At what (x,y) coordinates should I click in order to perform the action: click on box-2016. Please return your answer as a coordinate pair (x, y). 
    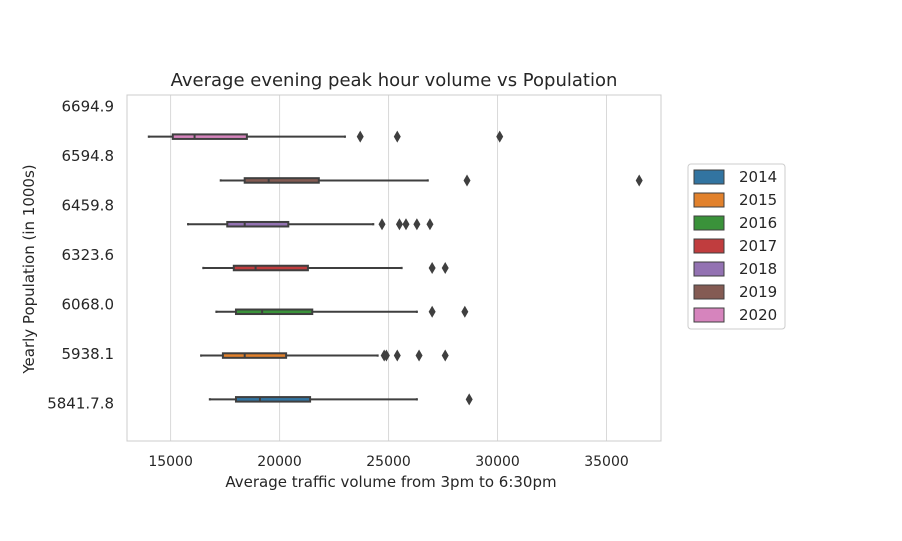
    Looking at the image, I should click on (342, 311).